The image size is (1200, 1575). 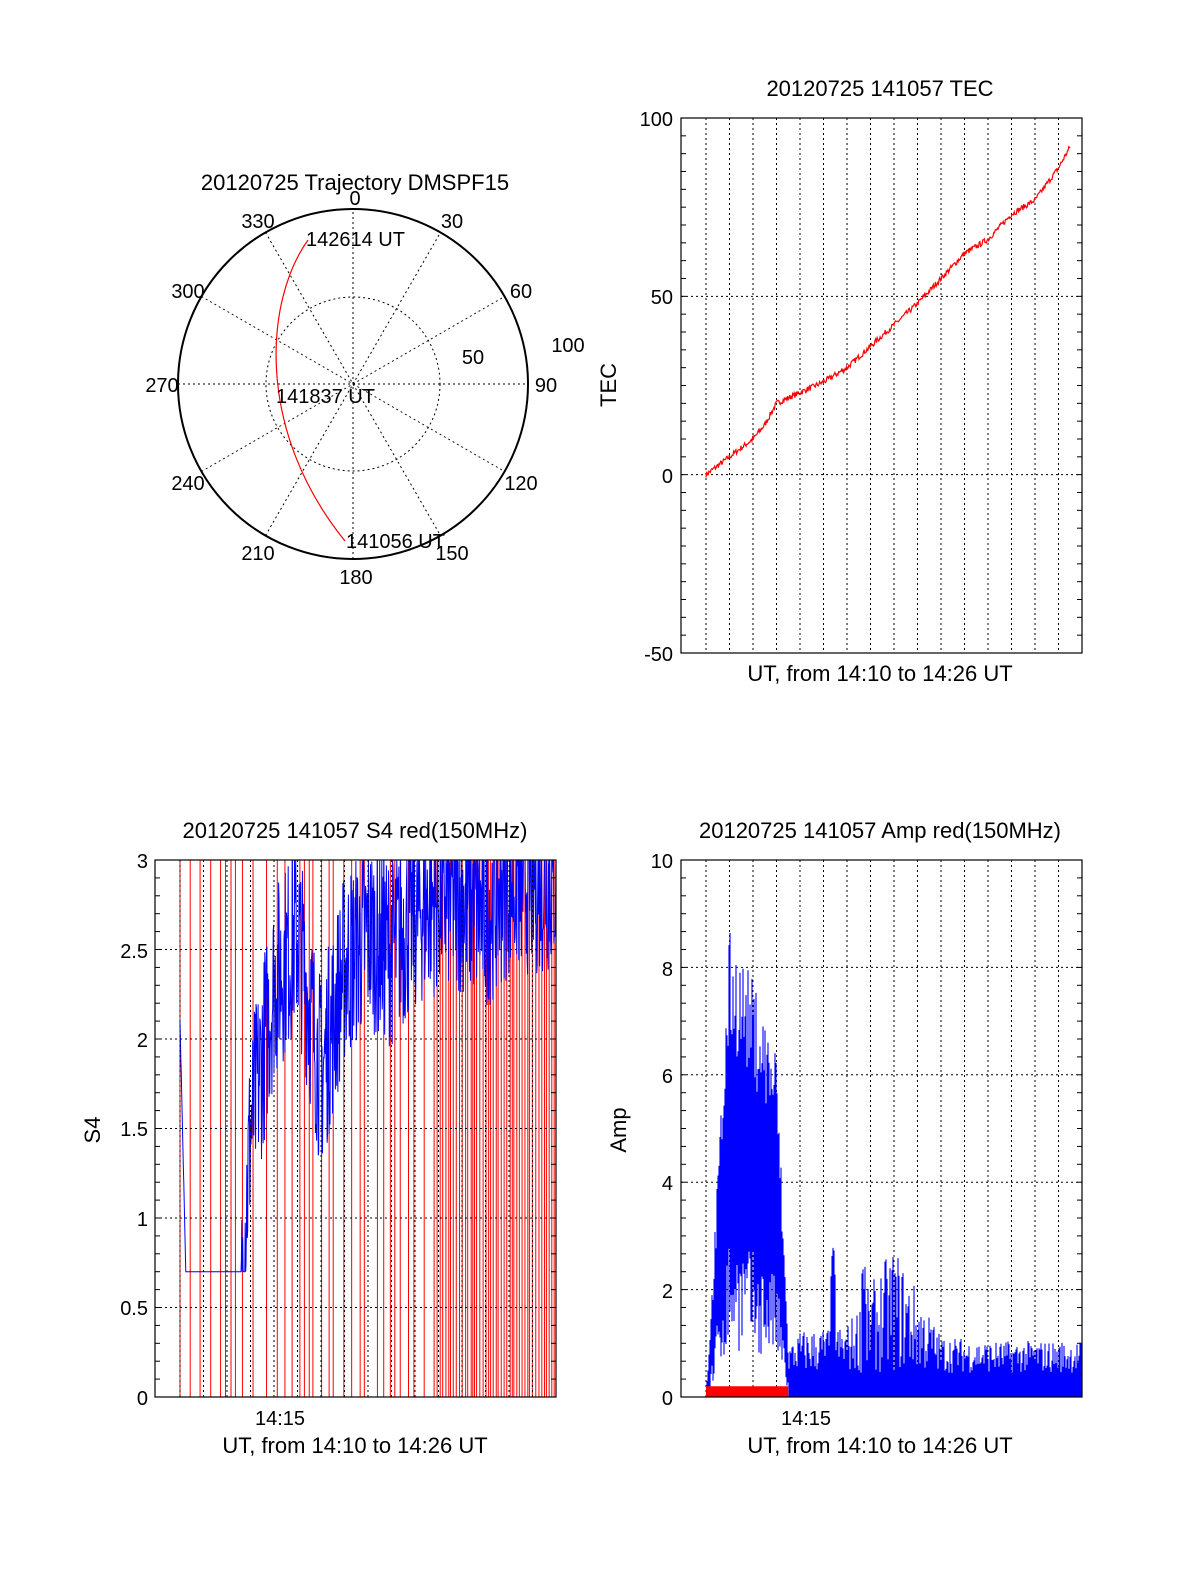 I want to click on s4-ytick-2: 2, so click(x=142, y=1041).